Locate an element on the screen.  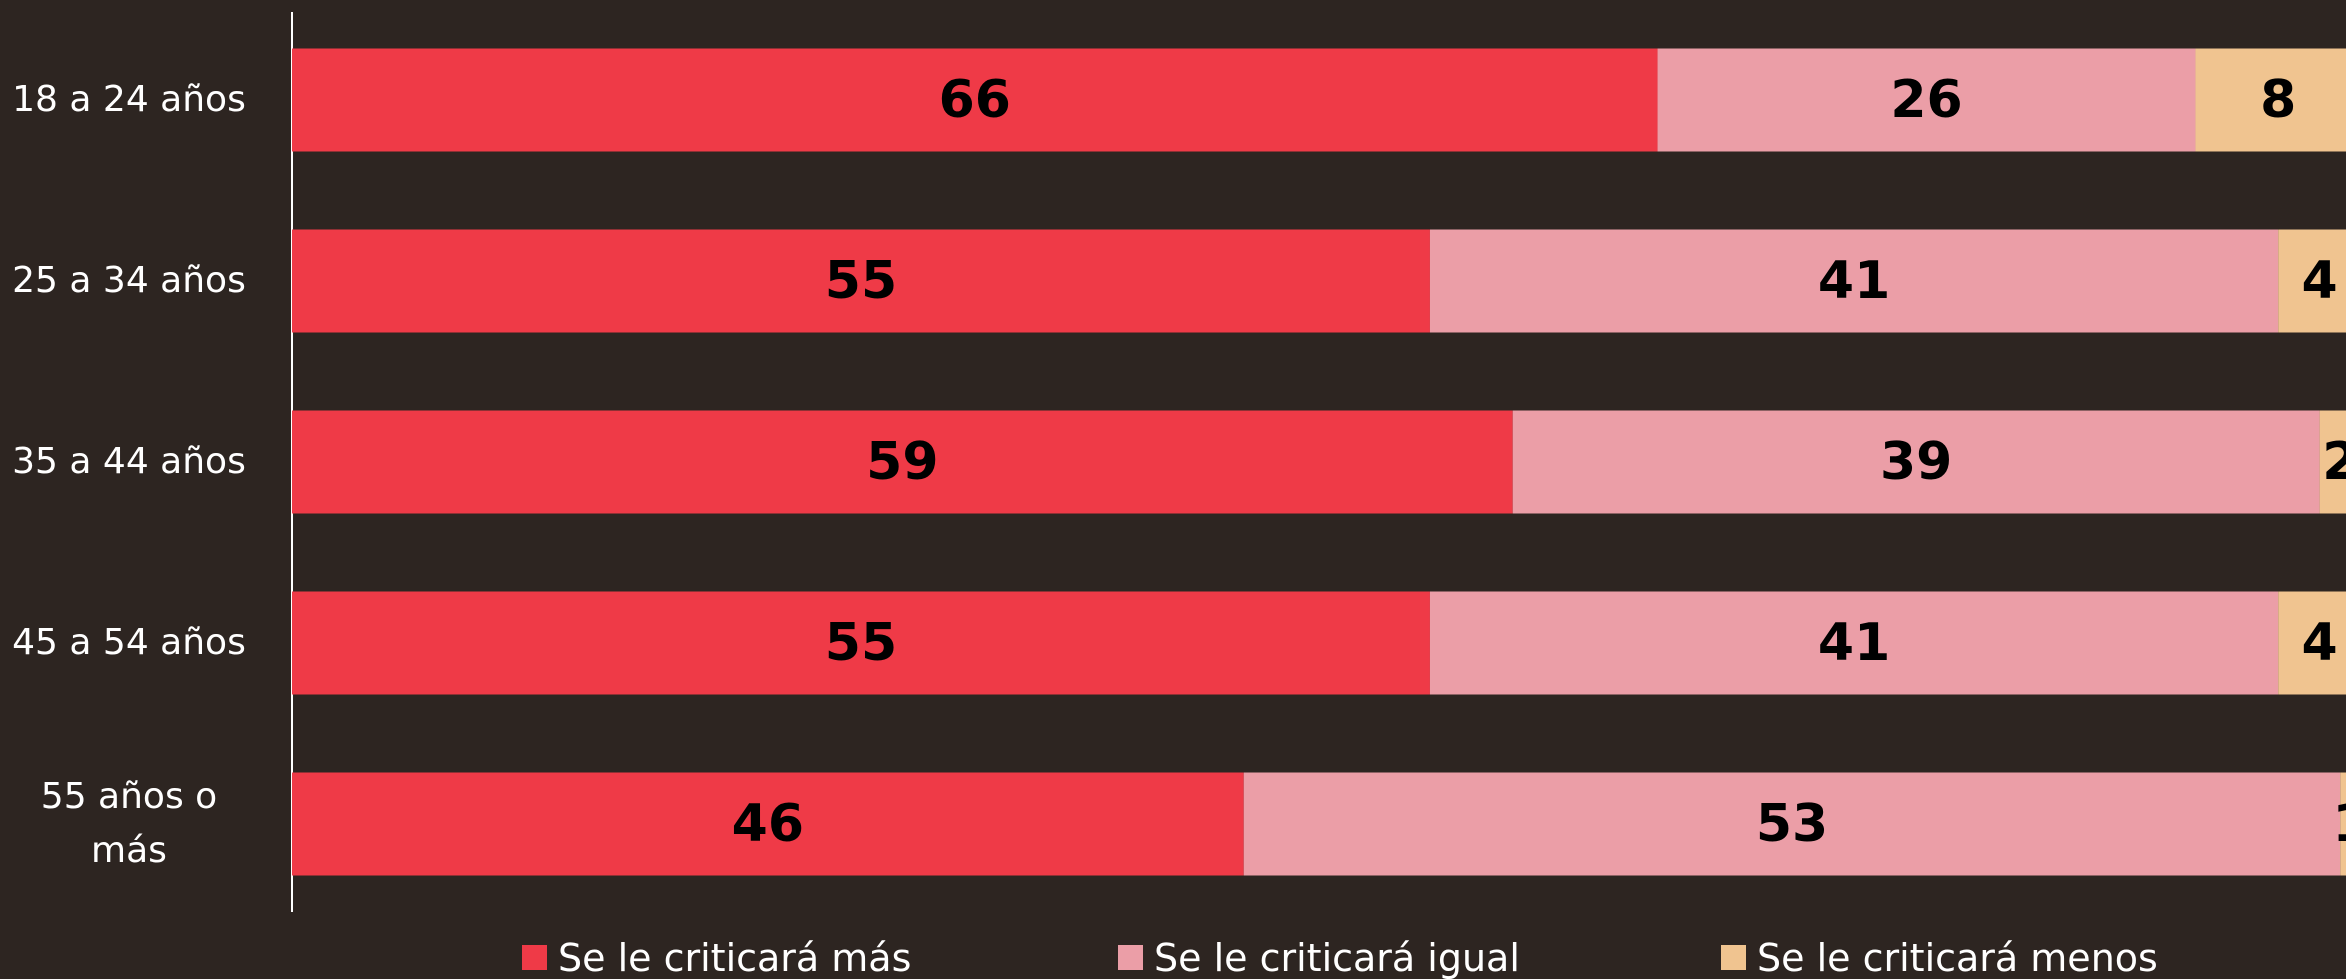
legend-label: Se le criticará igual is located at coordinates (1337, 957).